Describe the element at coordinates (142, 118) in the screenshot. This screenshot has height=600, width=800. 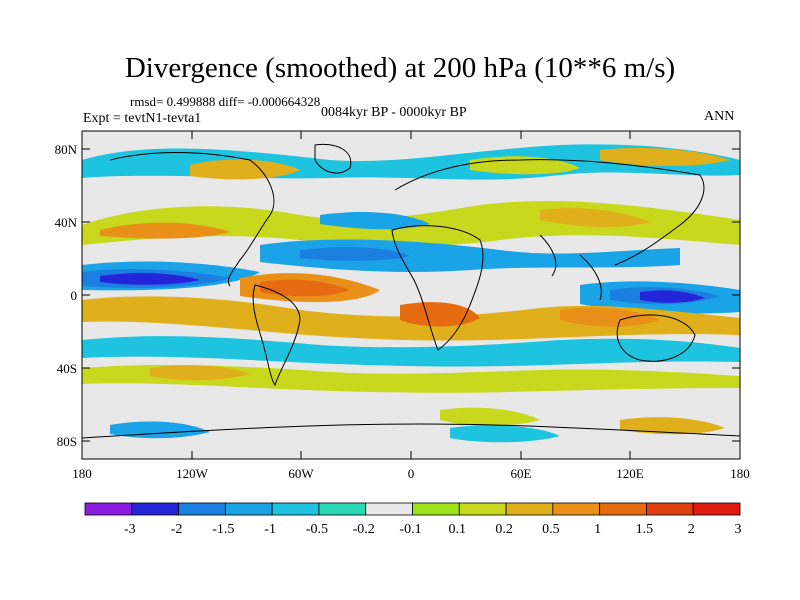
I see `experiment-label: Expt = tevtN1-tevta1` at that location.